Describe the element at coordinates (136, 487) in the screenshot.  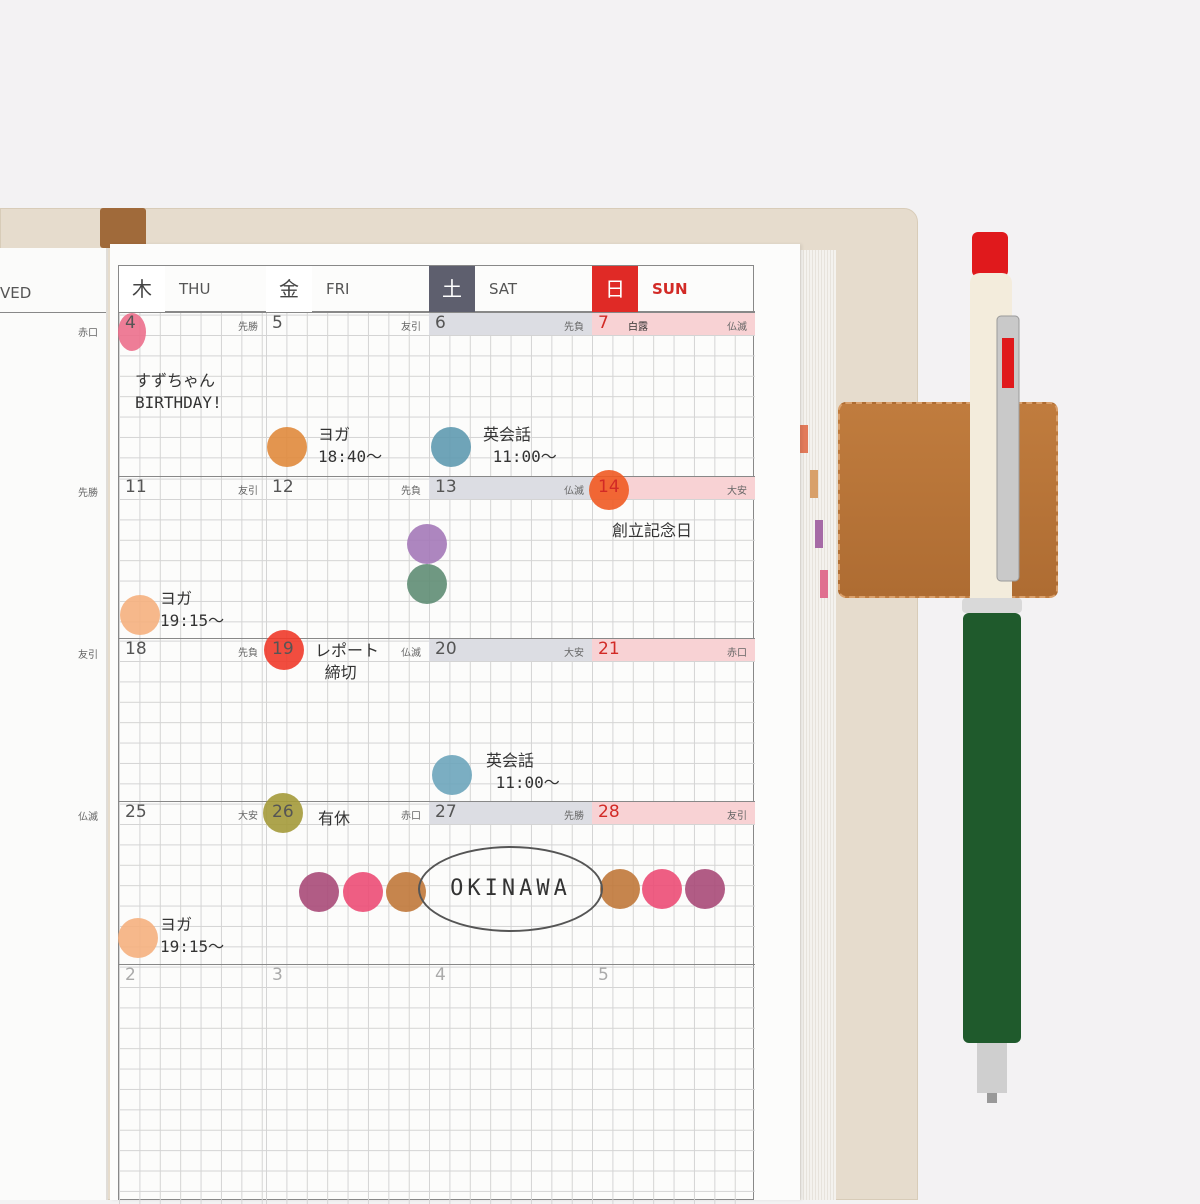
I see `date-number: 11` at that location.